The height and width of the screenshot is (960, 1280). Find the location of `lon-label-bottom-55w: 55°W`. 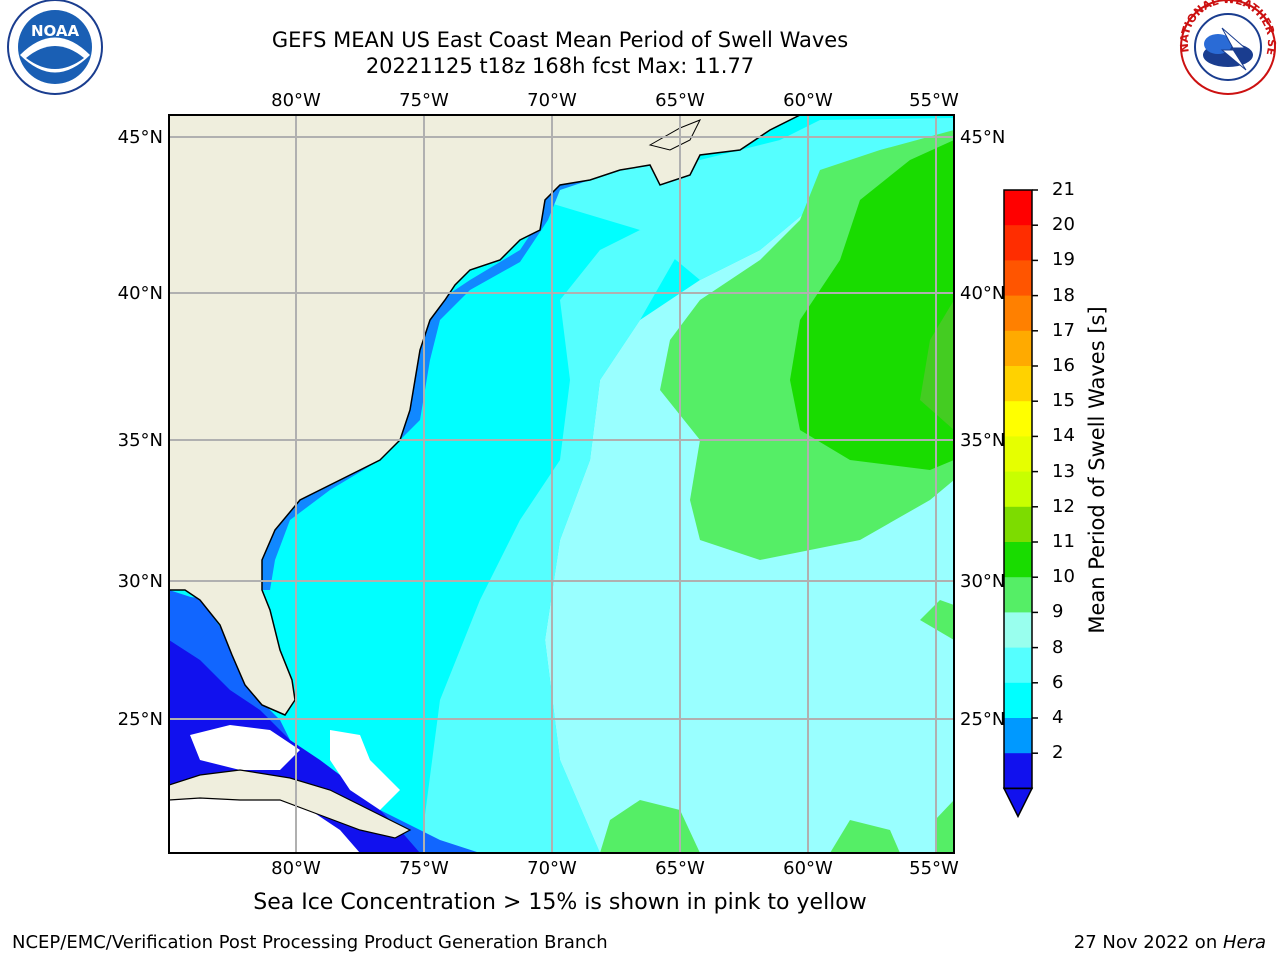

lon-label-bottom-55w: 55°W is located at coordinates (934, 868).